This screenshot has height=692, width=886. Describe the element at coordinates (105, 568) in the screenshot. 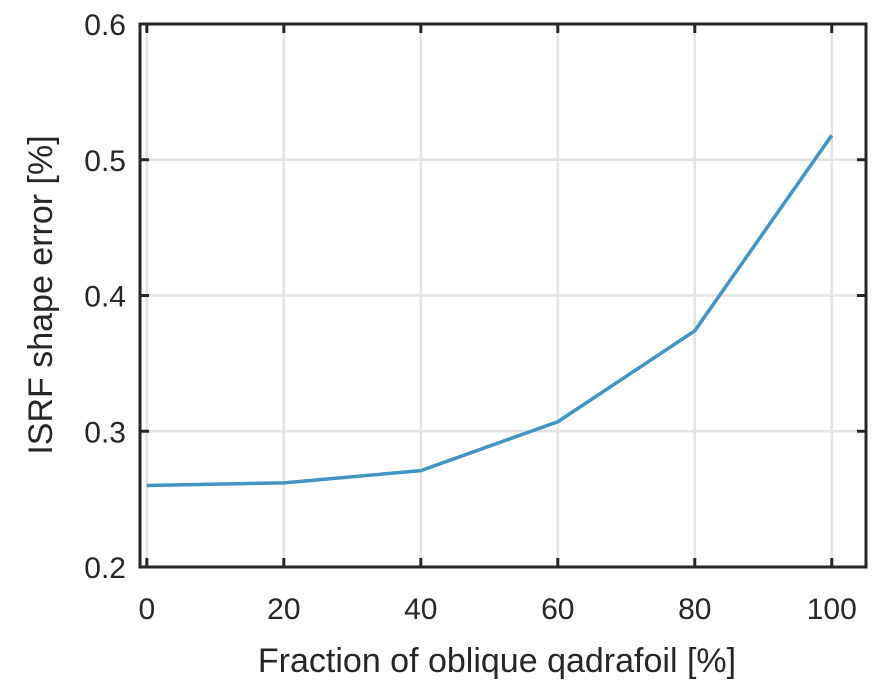

I see `y-tick-label: 0.2` at that location.